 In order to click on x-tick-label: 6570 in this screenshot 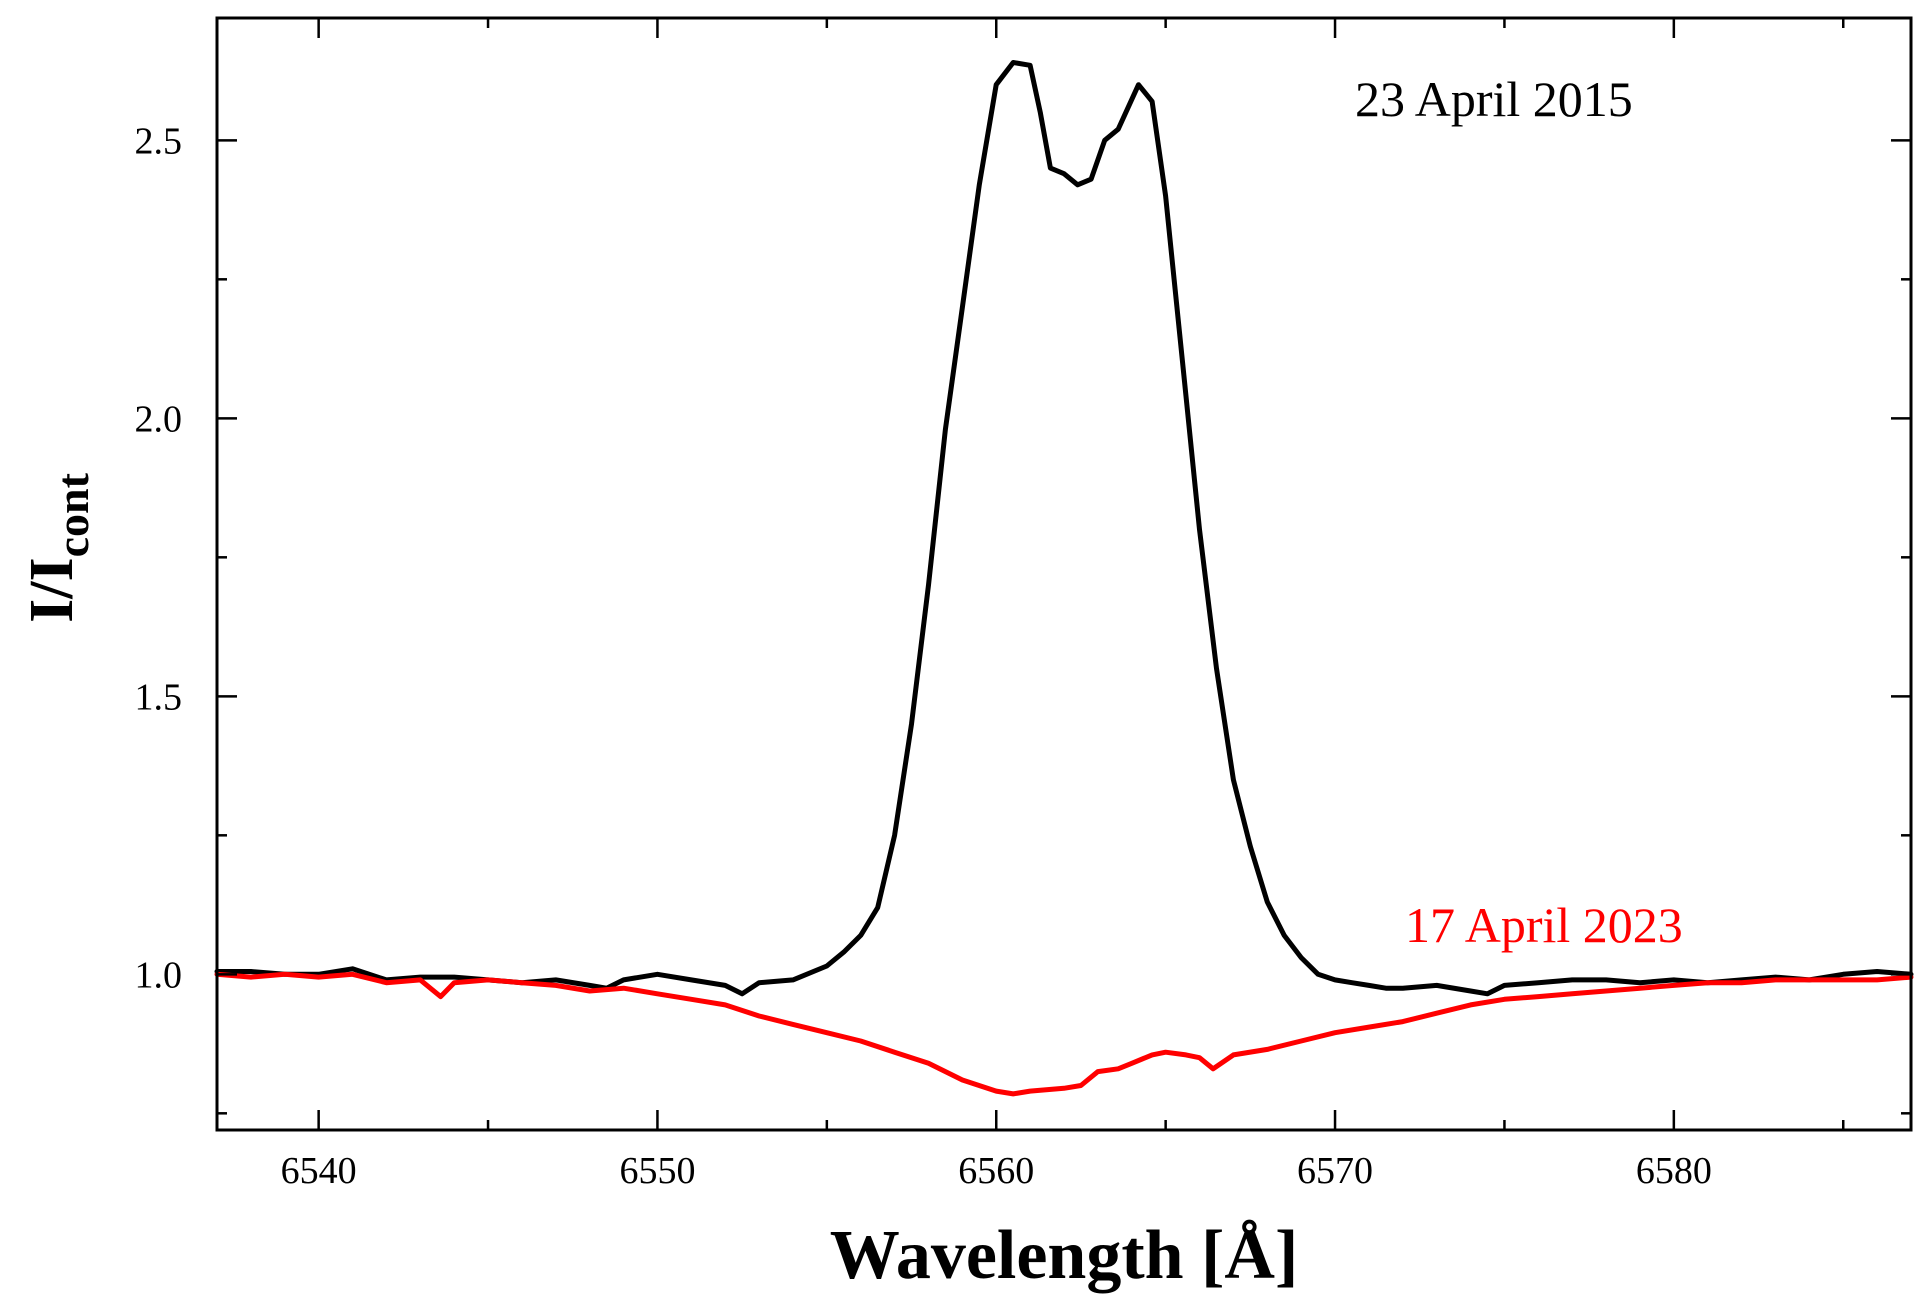, I will do `click(1335, 1171)`.